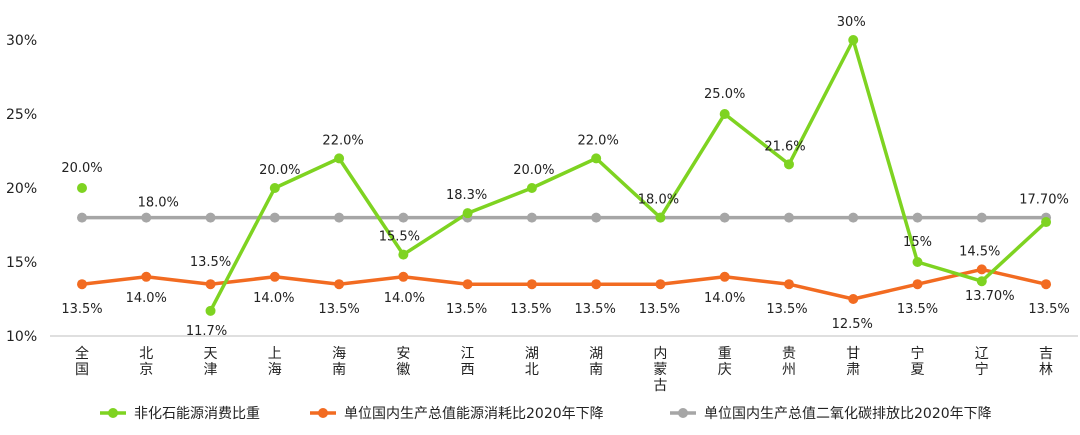 This screenshot has height=435, width=1080. Describe the element at coordinates (197, 414) in the screenshot. I see `legend-label: 非化石能源消费比重` at that location.